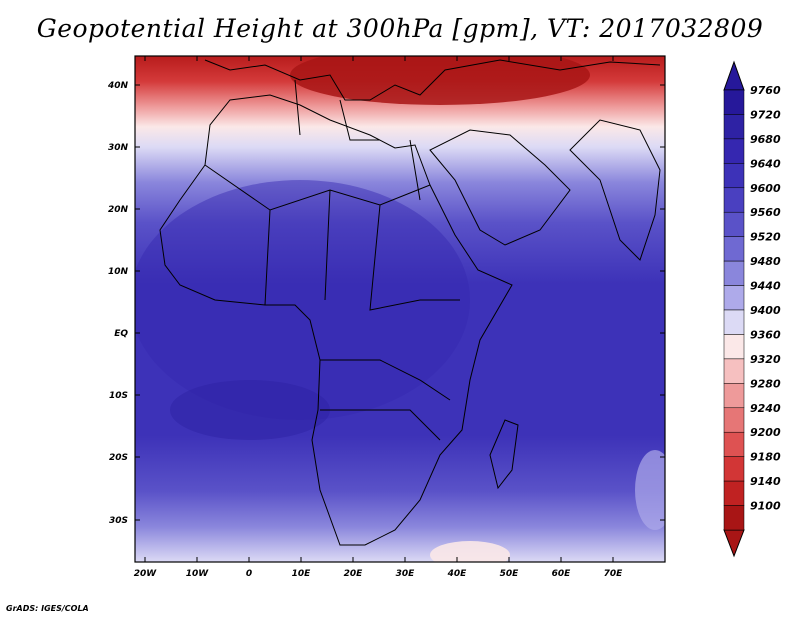 This screenshot has width=800, height=618. What do you see at coordinates (765, 481) in the screenshot?
I see `colorbar-label: 9140` at bounding box center [765, 481].